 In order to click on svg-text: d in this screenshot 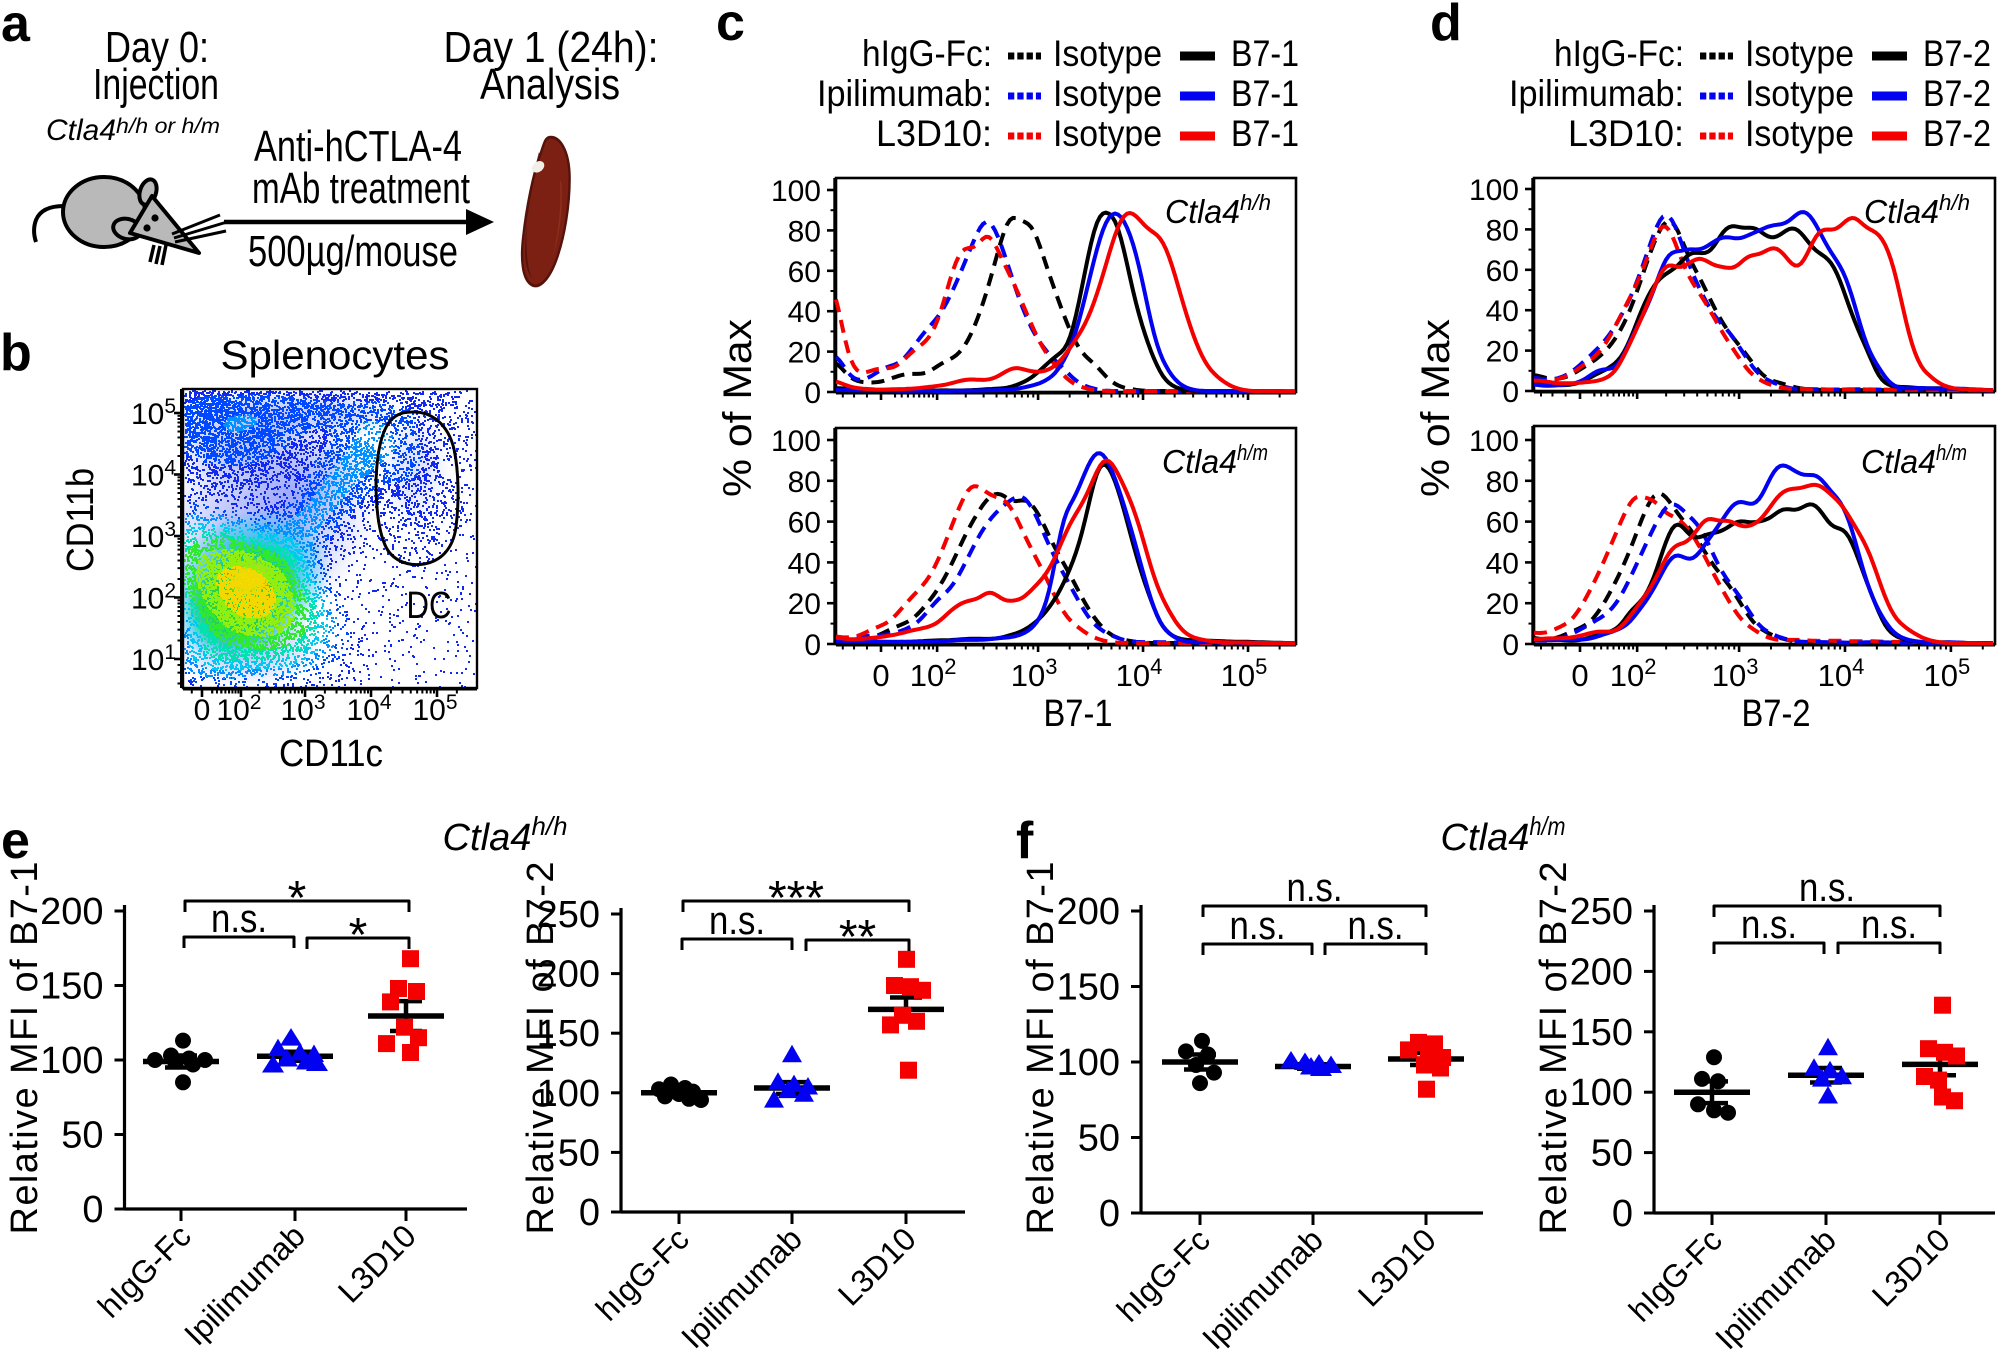, I will do `click(1446, 26)`.